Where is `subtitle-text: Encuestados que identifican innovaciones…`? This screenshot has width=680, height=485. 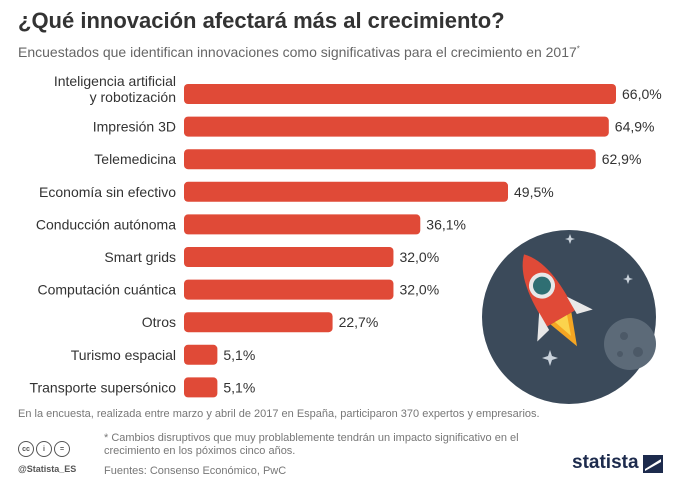
subtitle-text: Encuestados que identifican innovaciones… is located at coordinates (297, 52).